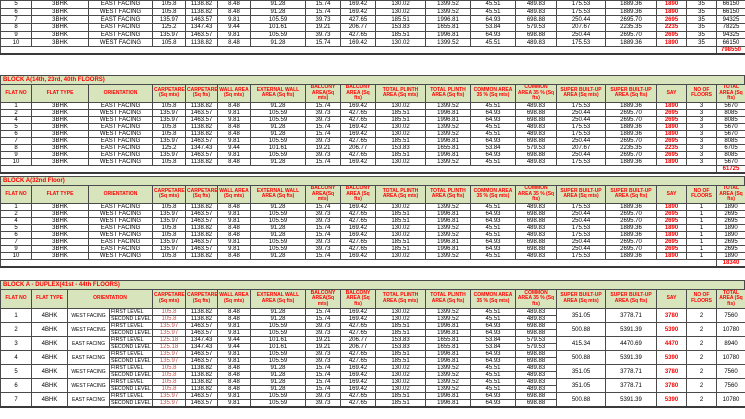 The image size is (745, 419). Describe the element at coordinates (201, 147) in the screenshot. I see `table-cell: 1347.43` at that location.